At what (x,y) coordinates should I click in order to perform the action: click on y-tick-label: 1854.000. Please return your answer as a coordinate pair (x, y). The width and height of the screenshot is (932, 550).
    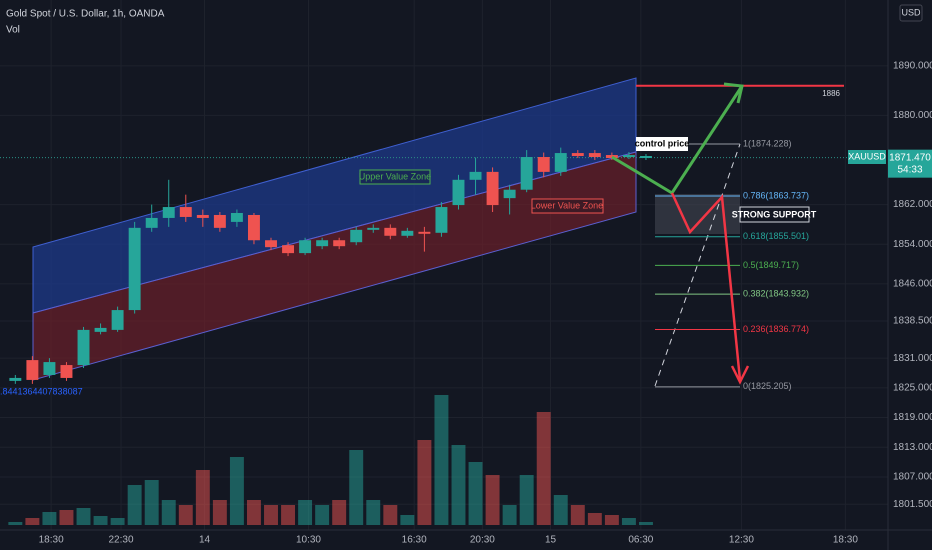
    Looking at the image, I should click on (912, 244).